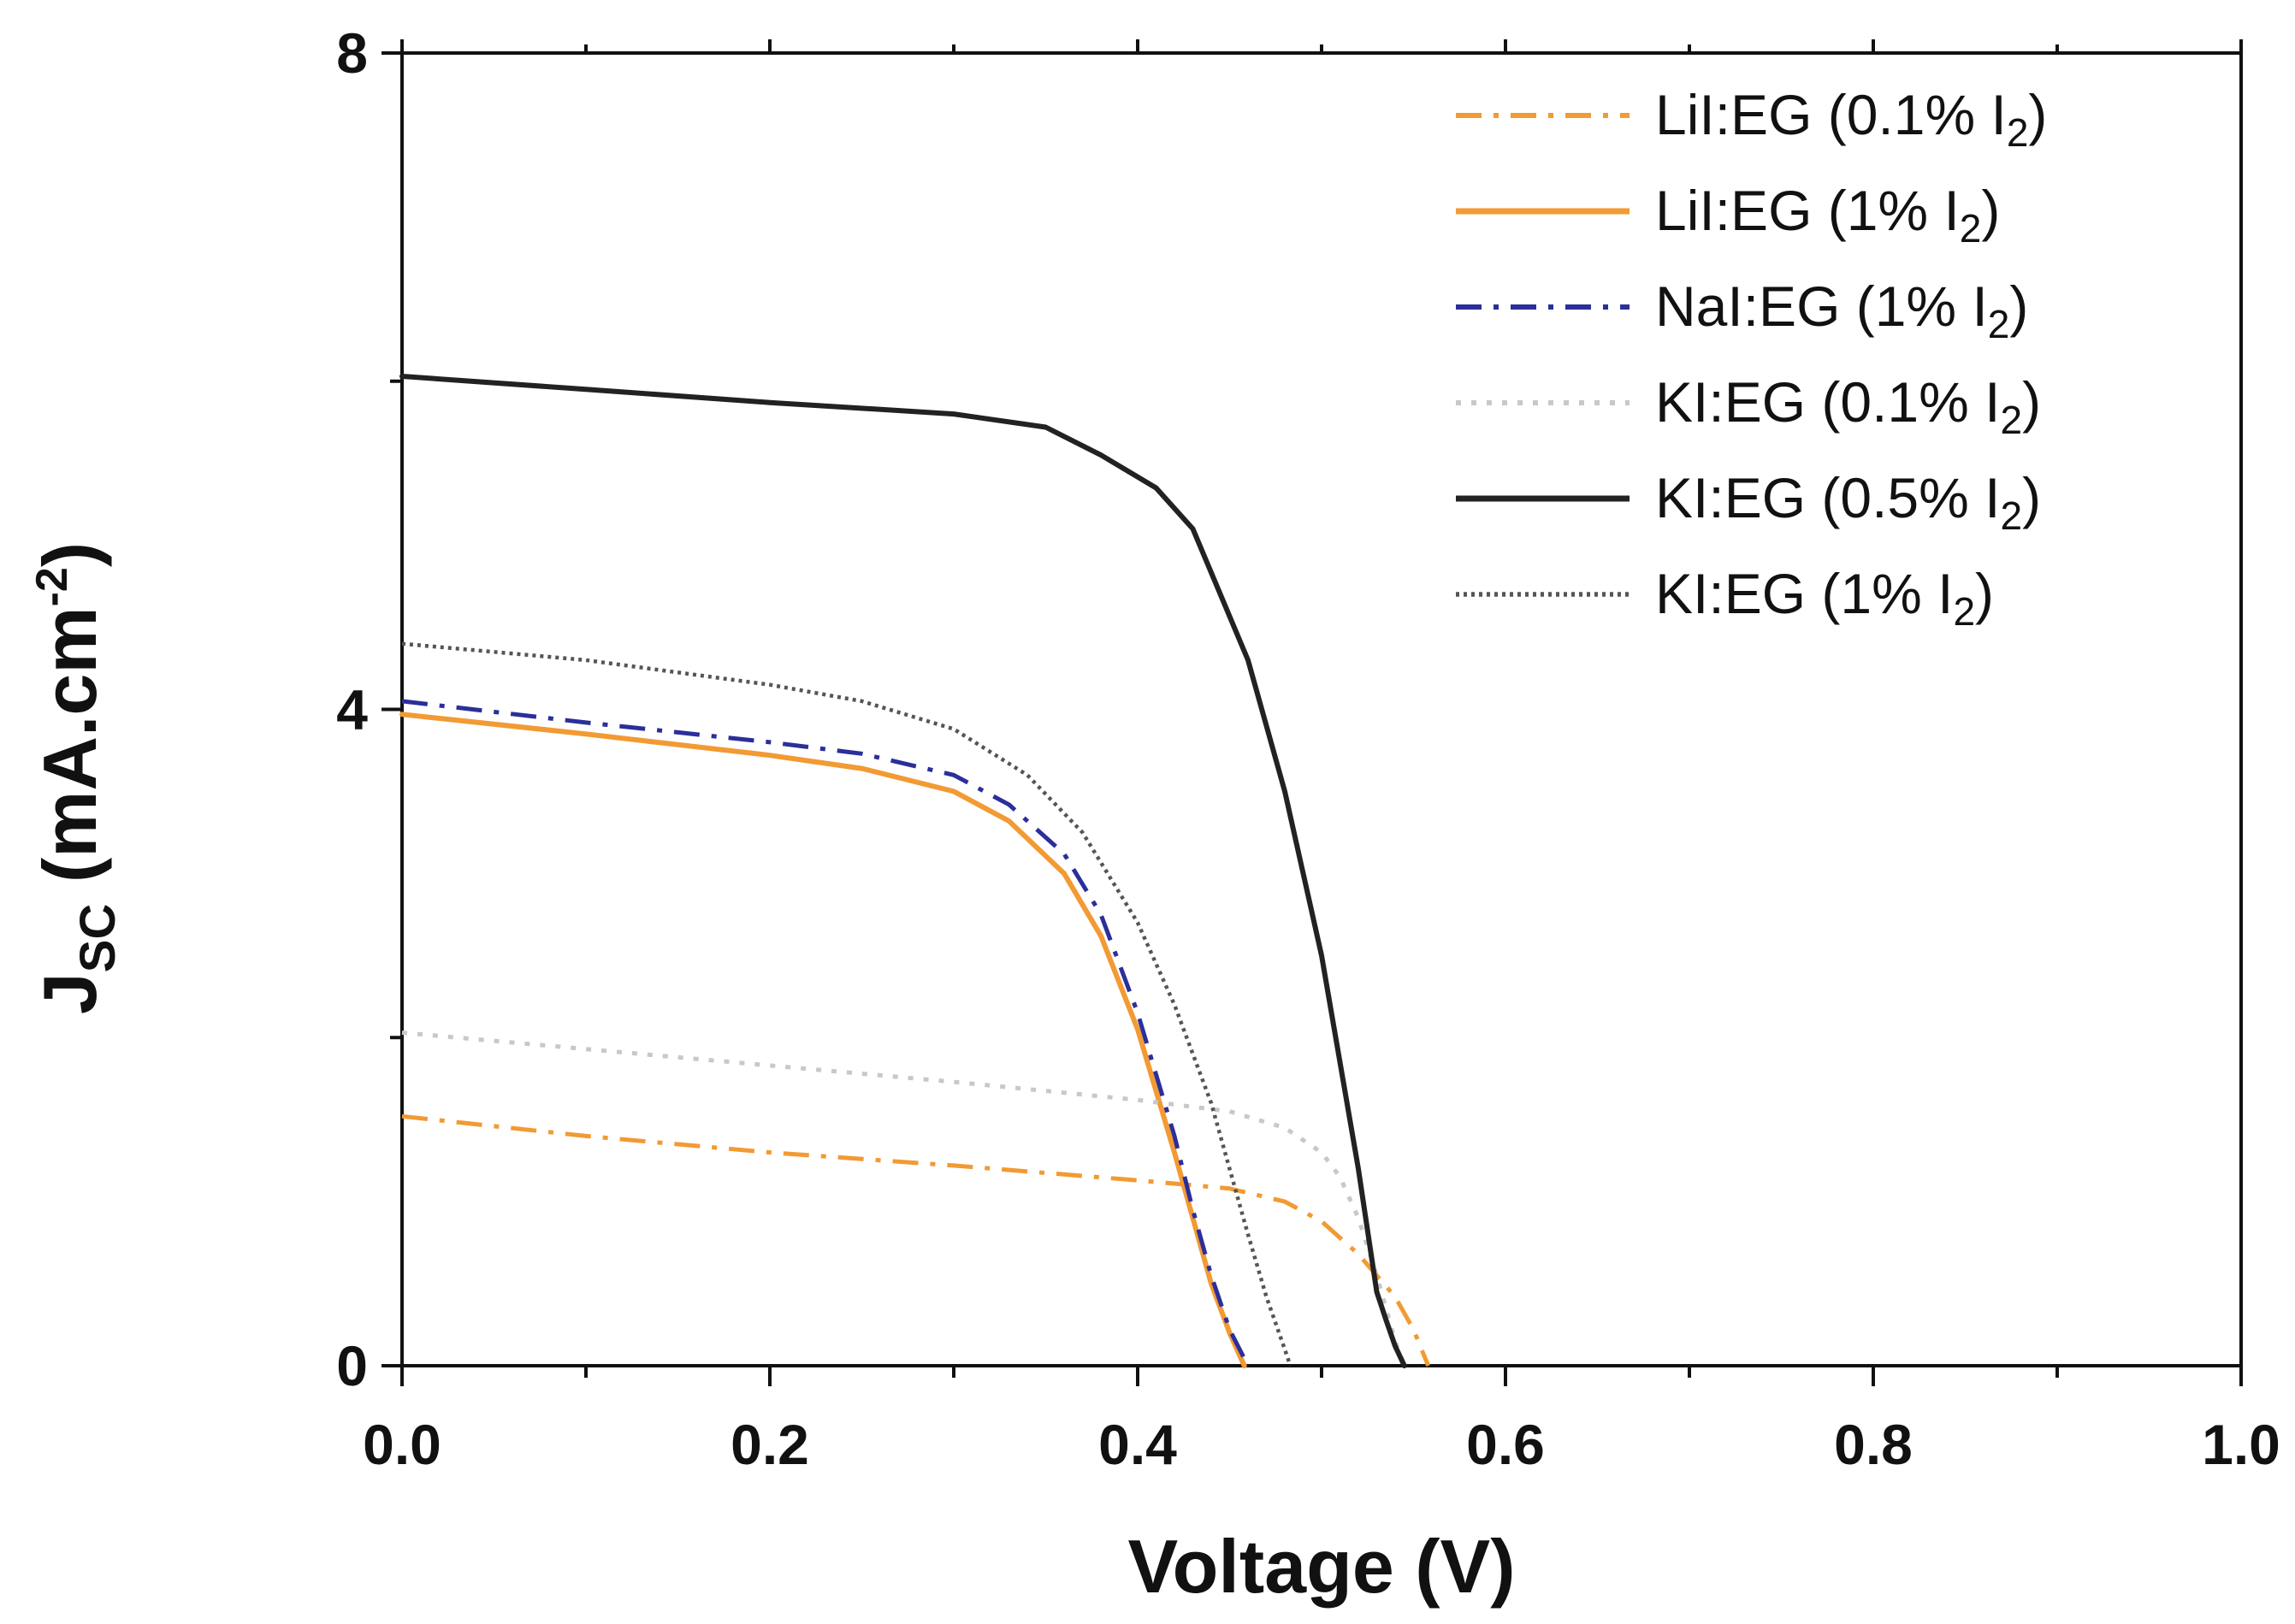  I want to click on legend-label-2: LiI:EG (1% I2), so click(1827, 215).